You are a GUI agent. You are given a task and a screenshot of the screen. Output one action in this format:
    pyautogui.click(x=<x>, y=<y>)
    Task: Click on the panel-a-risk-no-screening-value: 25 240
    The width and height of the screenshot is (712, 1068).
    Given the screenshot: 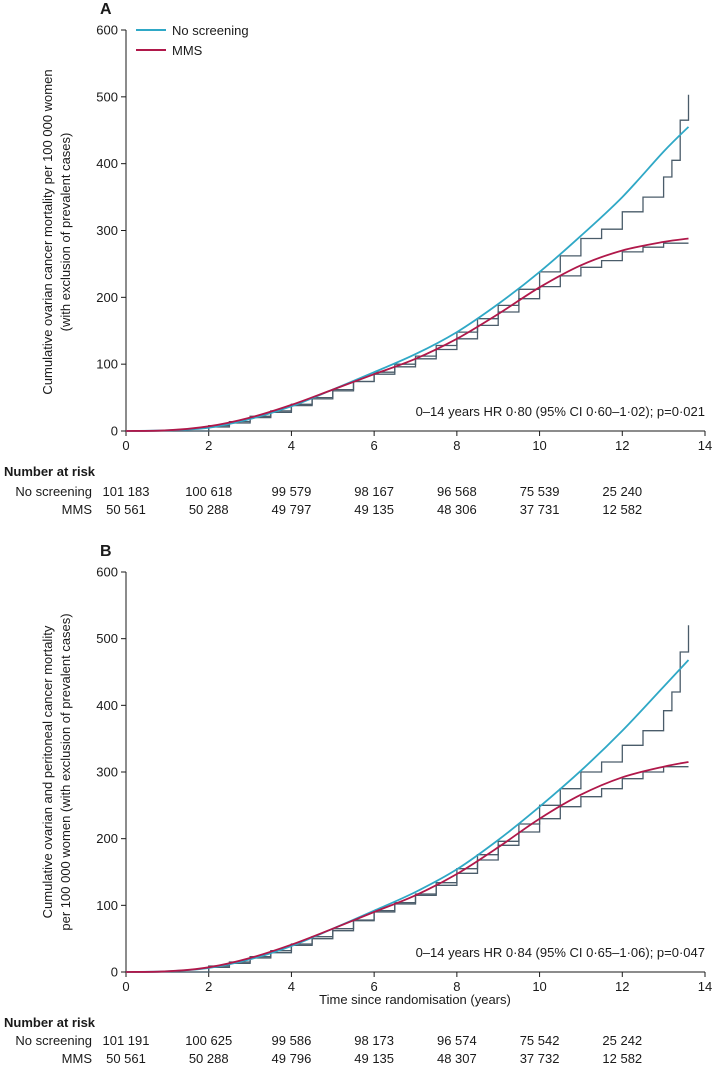 What is the action you would take?
    pyautogui.click(x=622, y=491)
    